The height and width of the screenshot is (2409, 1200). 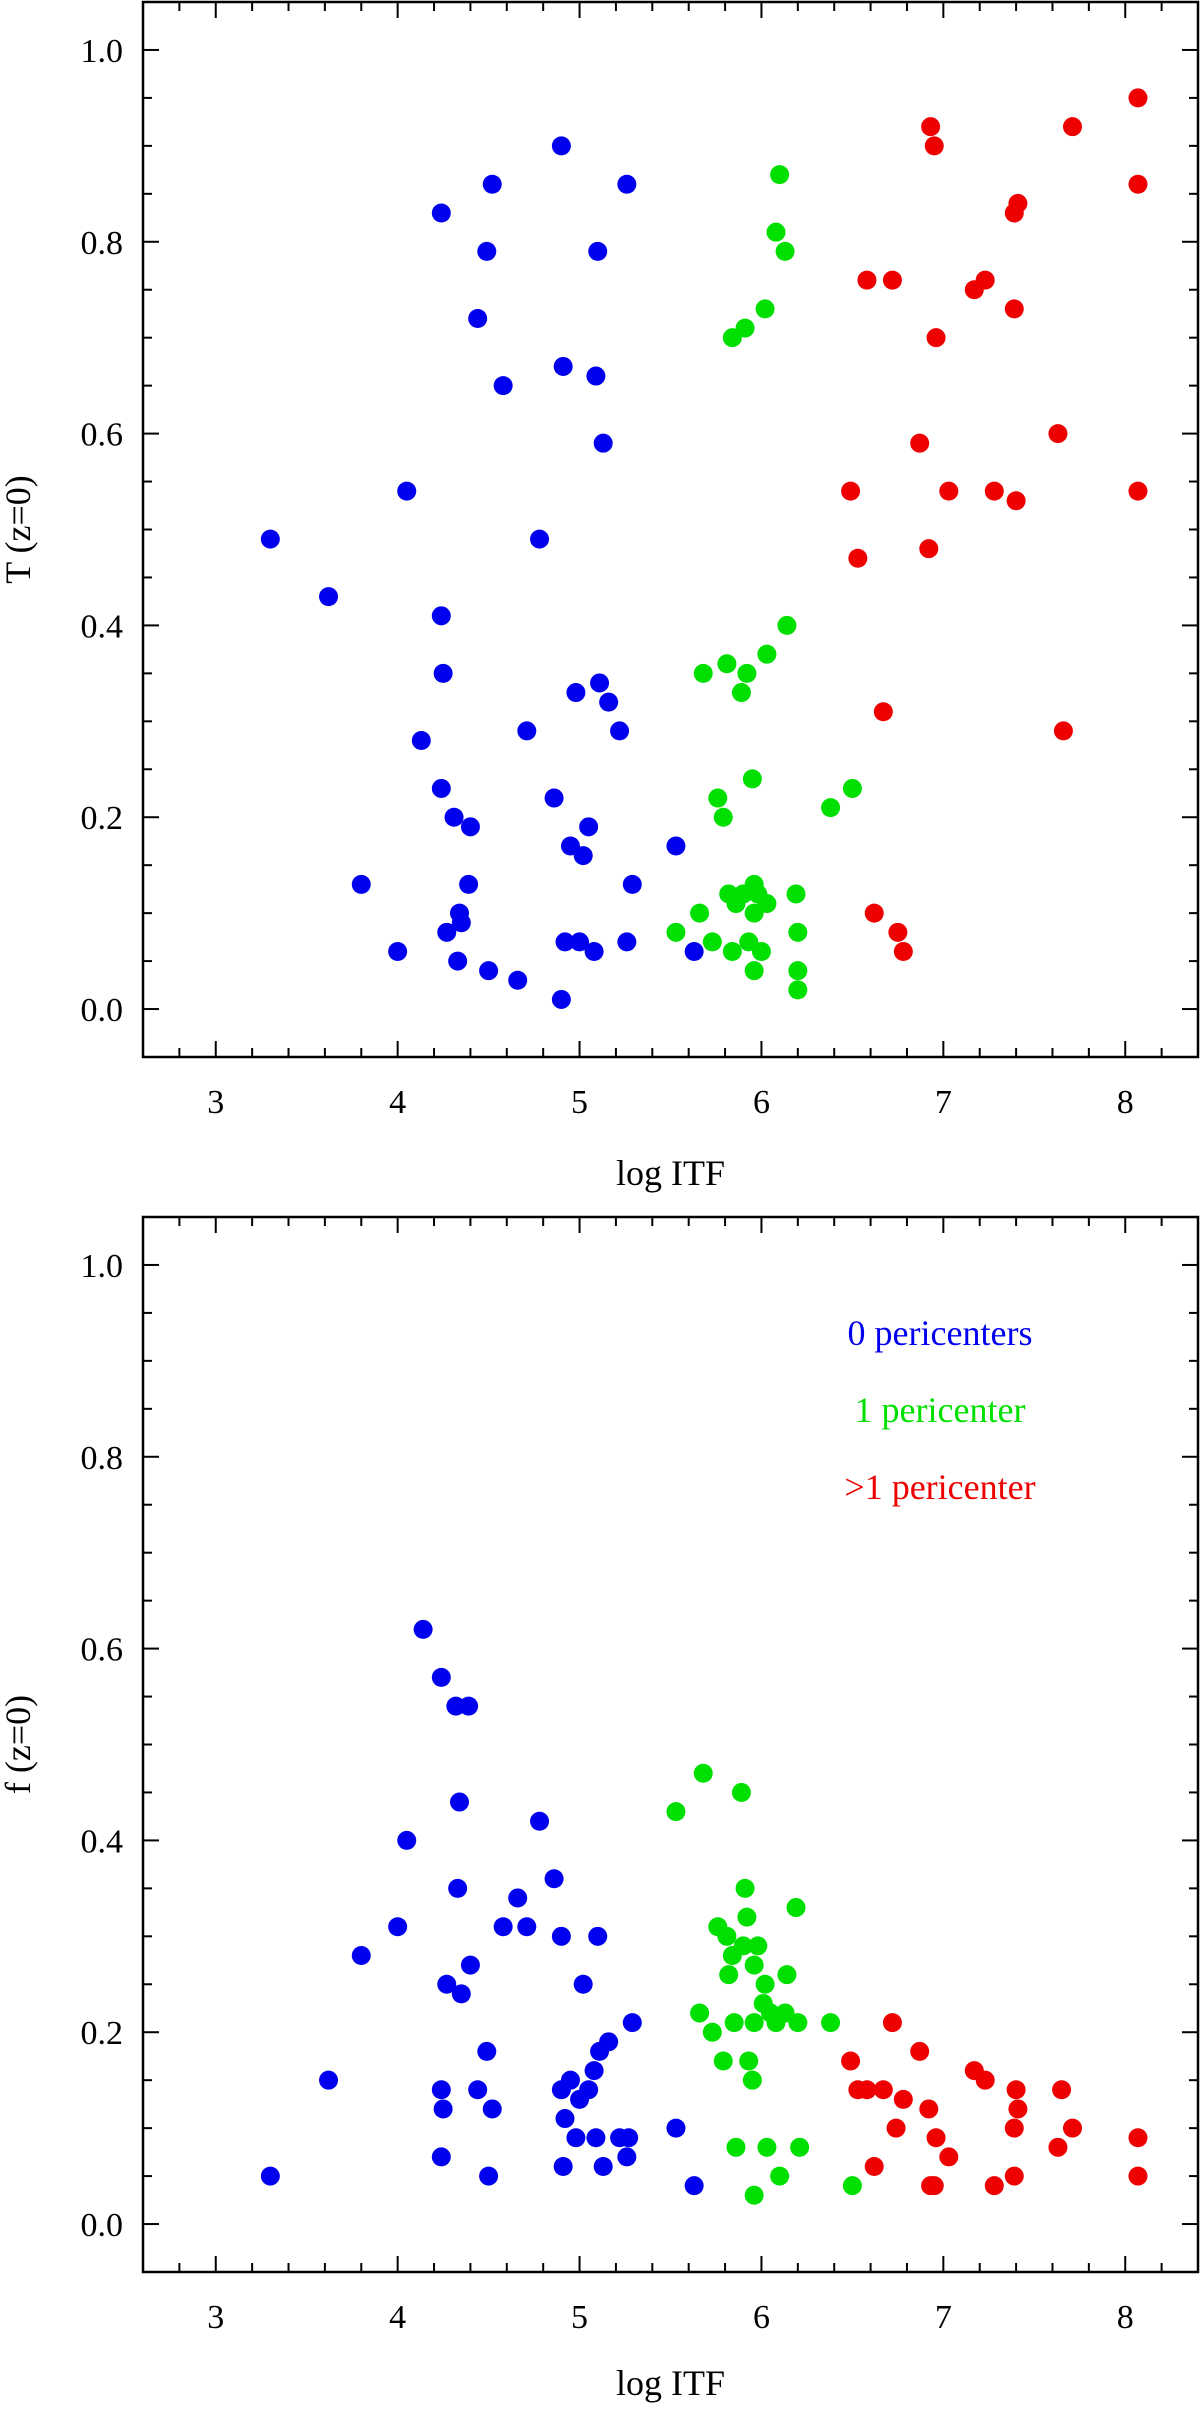 What do you see at coordinates (761, 1102) in the screenshot?
I see `x-tick-label: 6` at bounding box center [761, 1102].